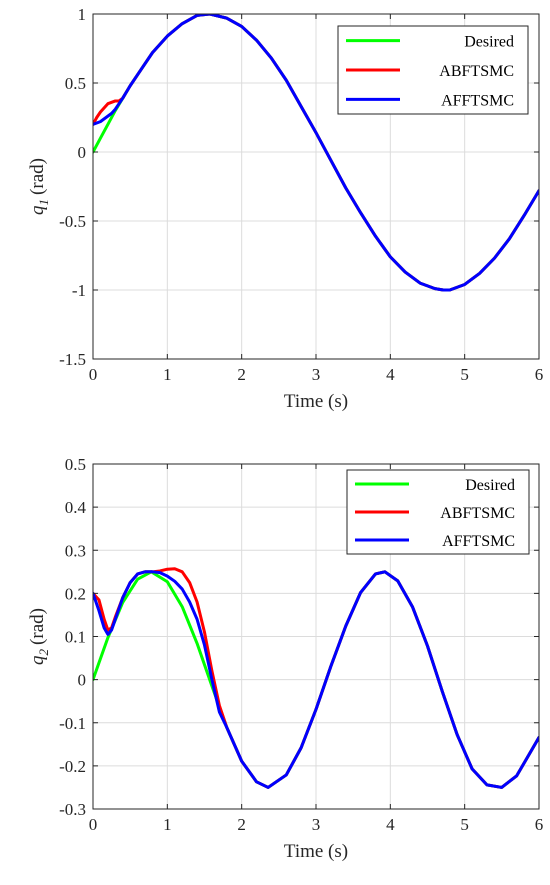 This screenshot has height=885, width=550. What do you see at coordinates (43, 202) in the screenshot?
I see `y-axis-subscript: 1` at bounding box center [43, 202].